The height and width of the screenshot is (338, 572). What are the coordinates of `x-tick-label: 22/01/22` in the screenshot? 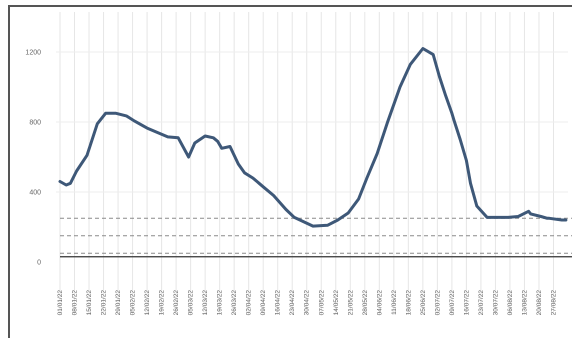 It's located at (104, 303).